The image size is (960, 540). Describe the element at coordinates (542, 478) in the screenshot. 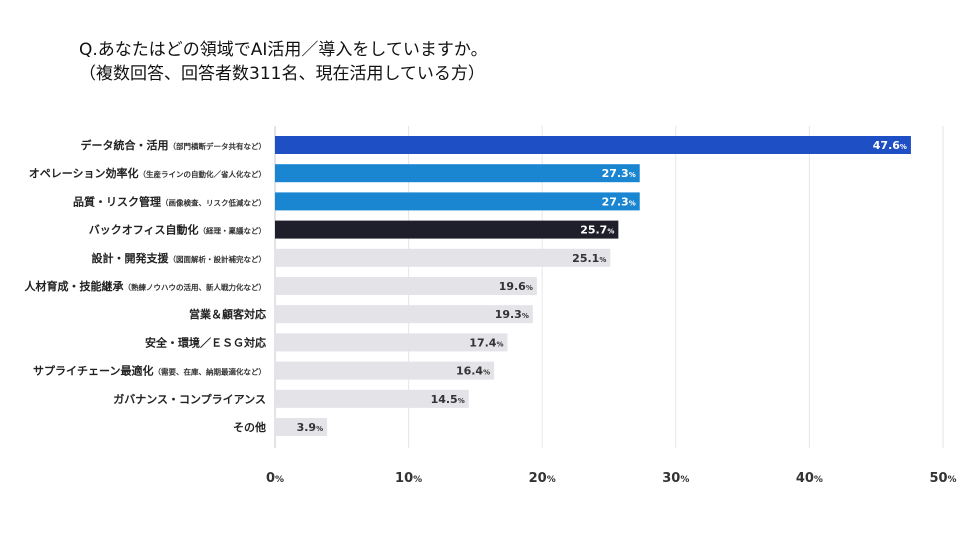

I see `x-tick-label: 20%` at that location.